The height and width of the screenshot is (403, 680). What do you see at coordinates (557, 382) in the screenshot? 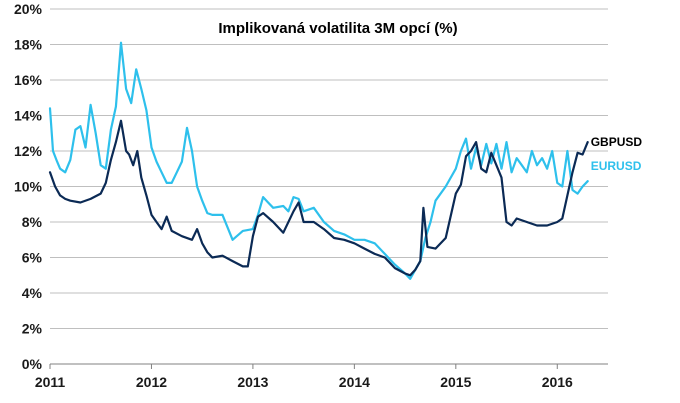
I see `x-tick-label: 2016` at bounding box center [557, 382].